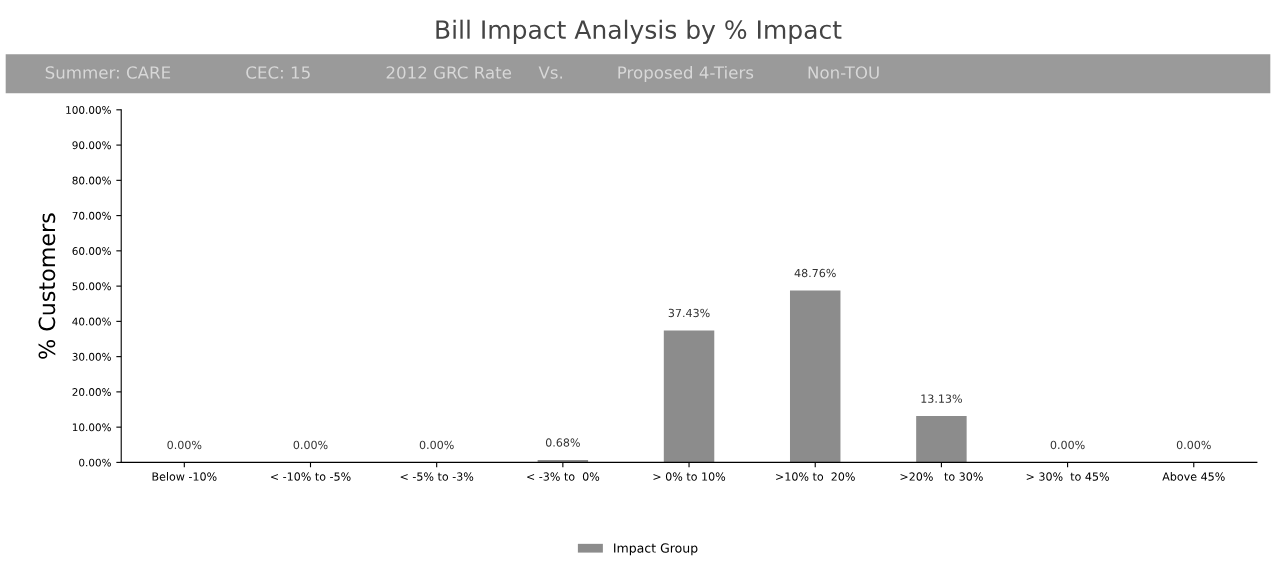  I want to click on y-tick-label: 50.00%, so click(91, 286).